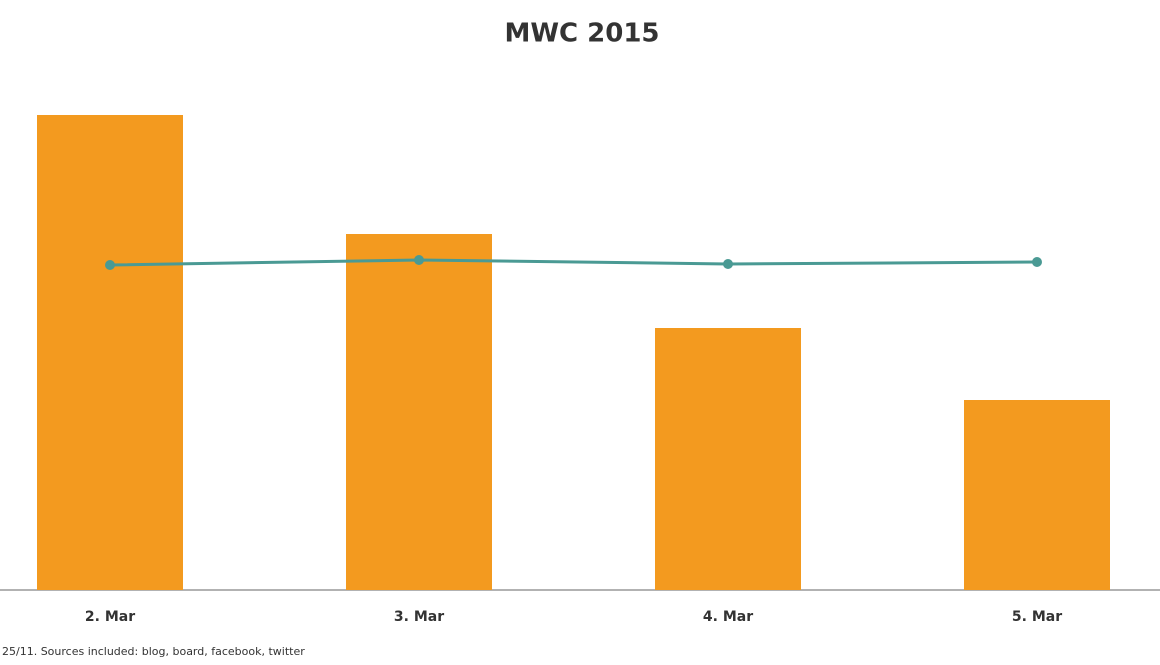  I want to click on x-tick-label: 4. Mar, so click(728, 617).